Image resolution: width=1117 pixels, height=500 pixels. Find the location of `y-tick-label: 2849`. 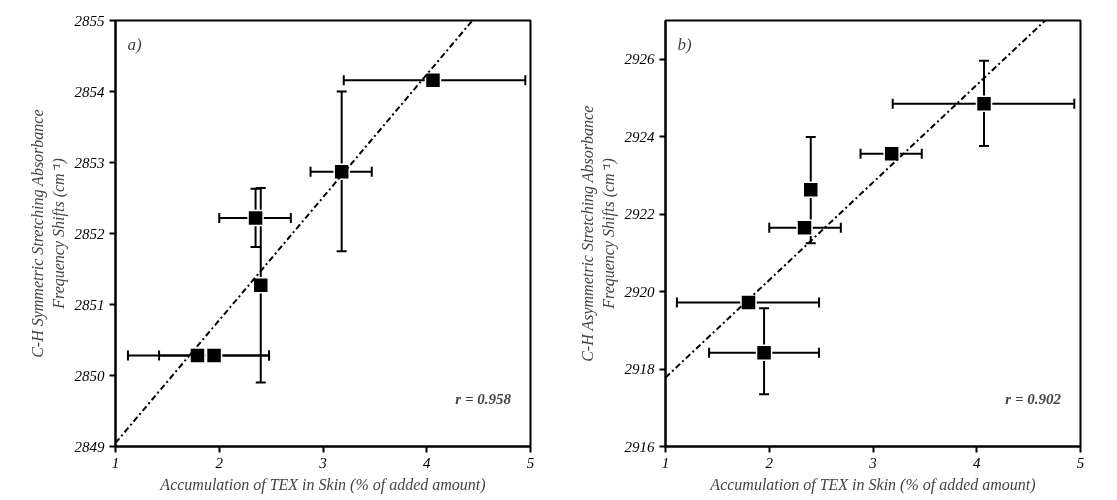

y-tick-label: 2849 is located at coordinates (89, 446).